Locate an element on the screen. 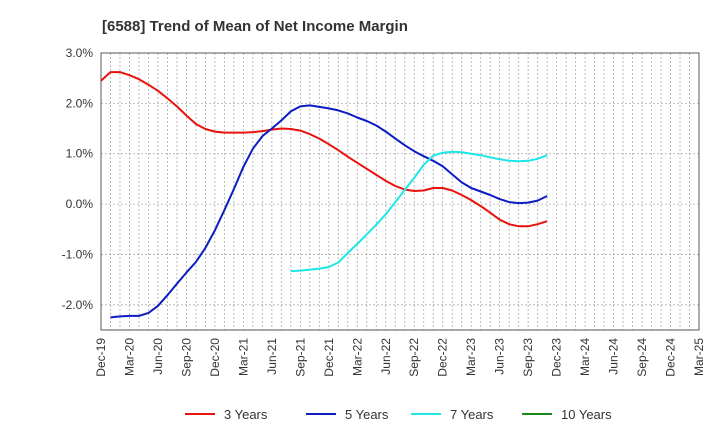  x-tick-label: Jun-22 is located at coordinates (386, 356).